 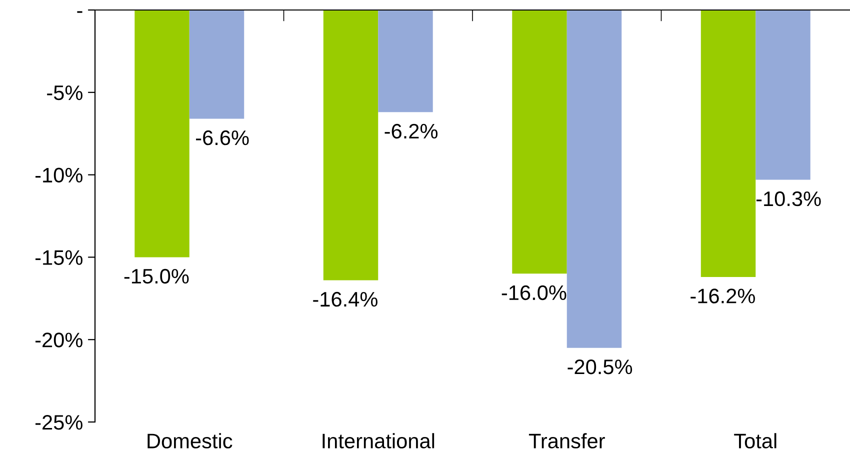 What do you see at coordinates (222, 138) in the screenshot?
I see `data-label: -6.6%` at bounding box center [222, 138].